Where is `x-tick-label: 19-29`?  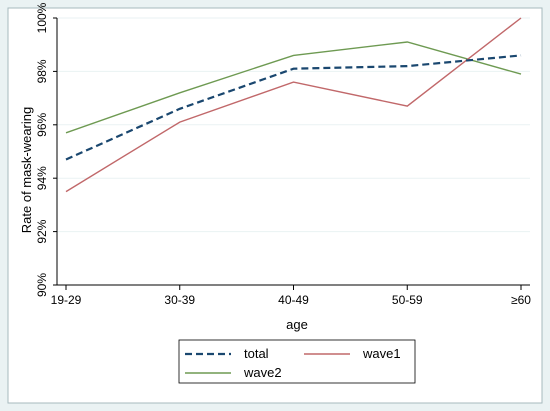
x-tick-label: 19-29 is located at coordinates (66, 300).